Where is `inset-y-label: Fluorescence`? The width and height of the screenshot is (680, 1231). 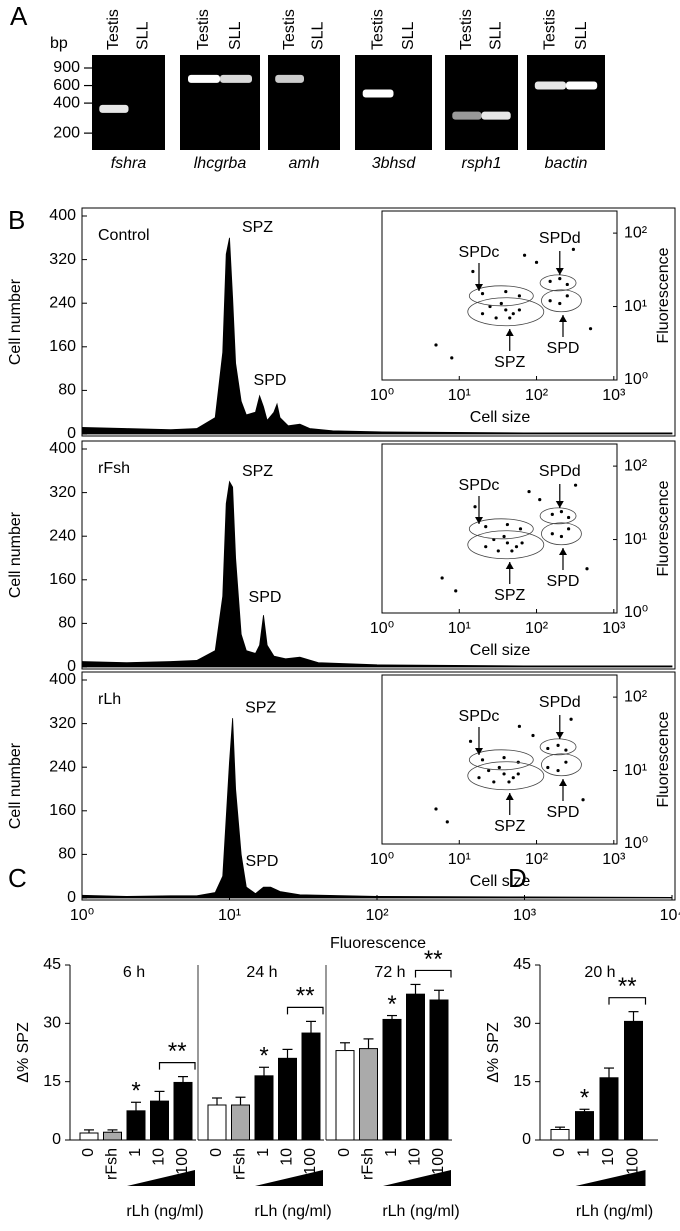 inset-y-label: Fluorescence is located at coordinates (663, 295).